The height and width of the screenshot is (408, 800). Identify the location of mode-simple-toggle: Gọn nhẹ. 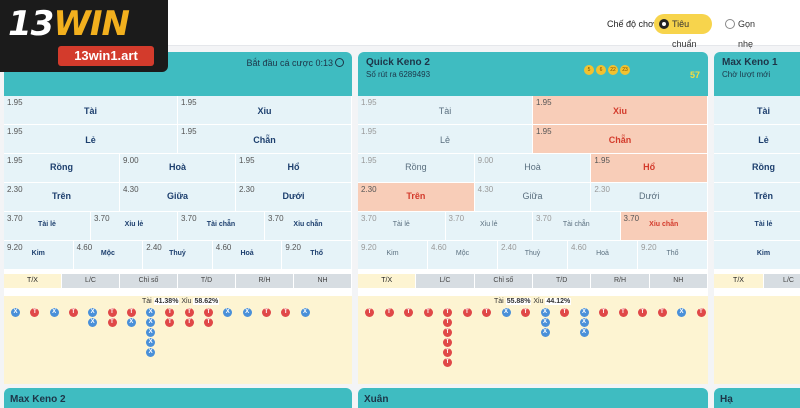
(746, 31).